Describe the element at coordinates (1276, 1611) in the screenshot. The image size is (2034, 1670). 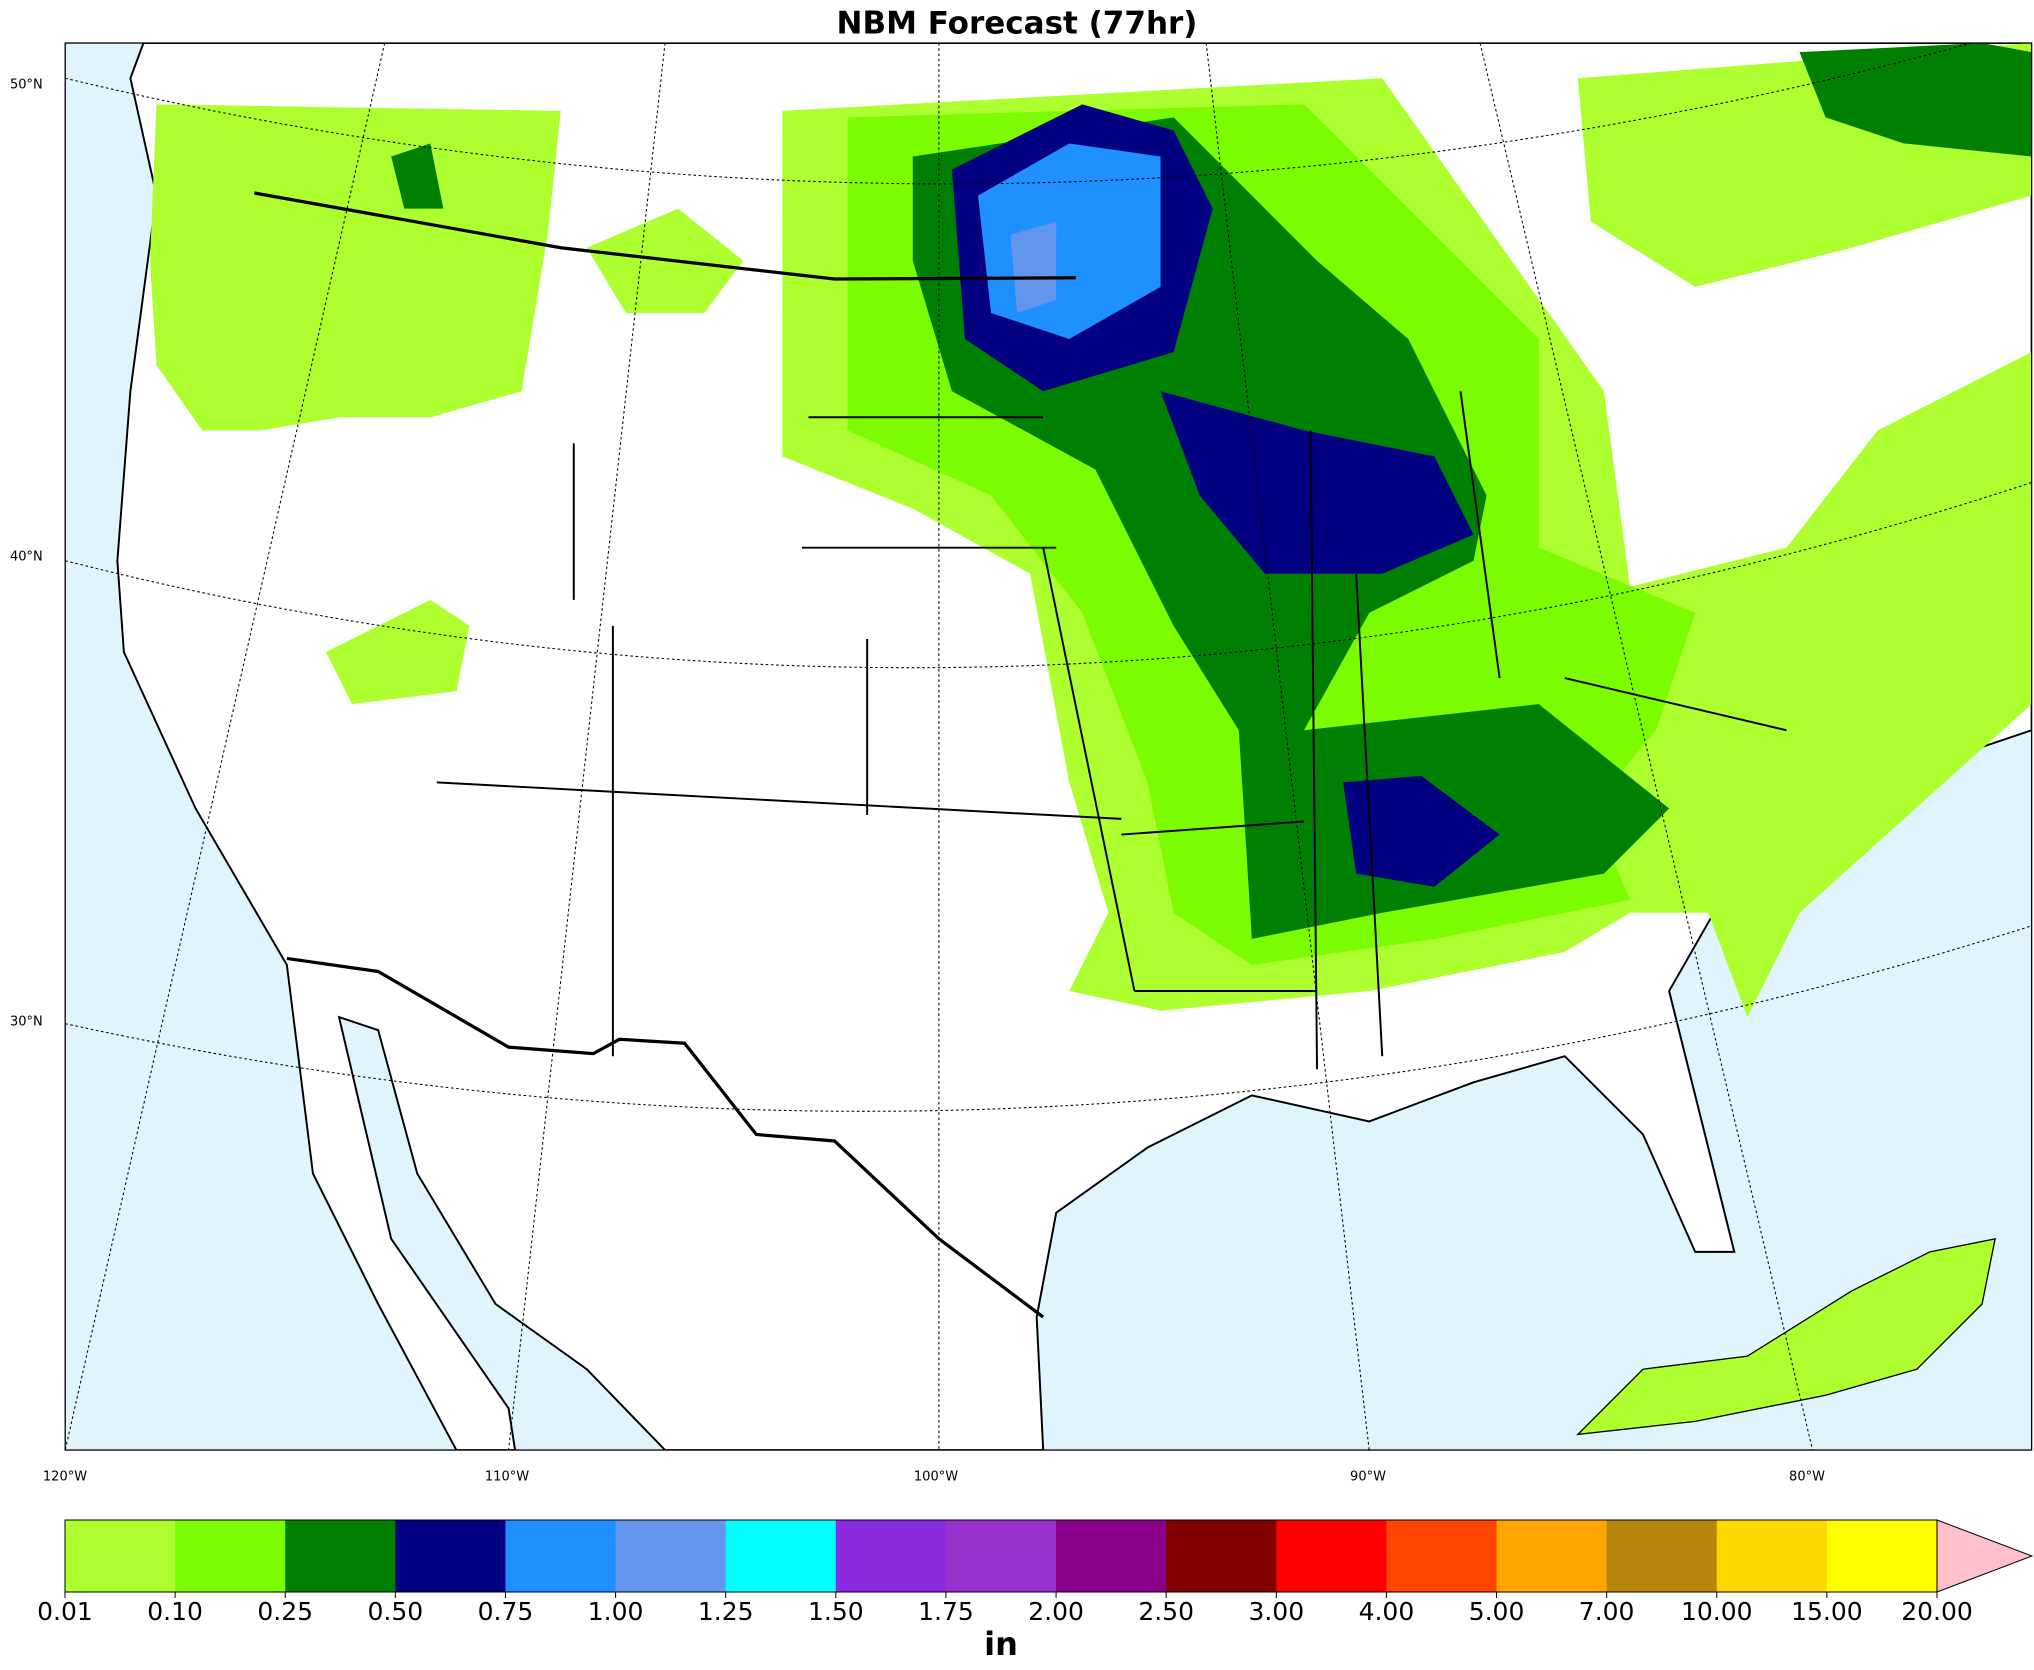
I see `colorbar-tick-label: 3.00` at that location.